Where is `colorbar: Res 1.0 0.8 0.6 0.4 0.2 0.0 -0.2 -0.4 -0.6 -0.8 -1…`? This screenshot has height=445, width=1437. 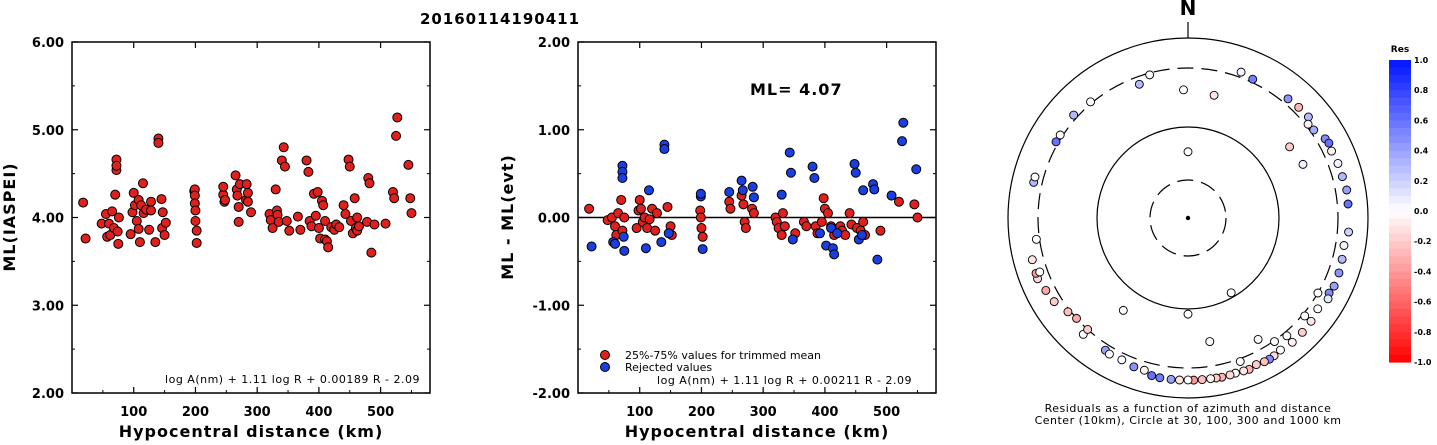 colorbar: Res 1.0 0.8 0.6 0.4 0.2 0.0 -0.2 -0.4 -0.6 -0.8 -1… is located at coordinates (1410, 206).